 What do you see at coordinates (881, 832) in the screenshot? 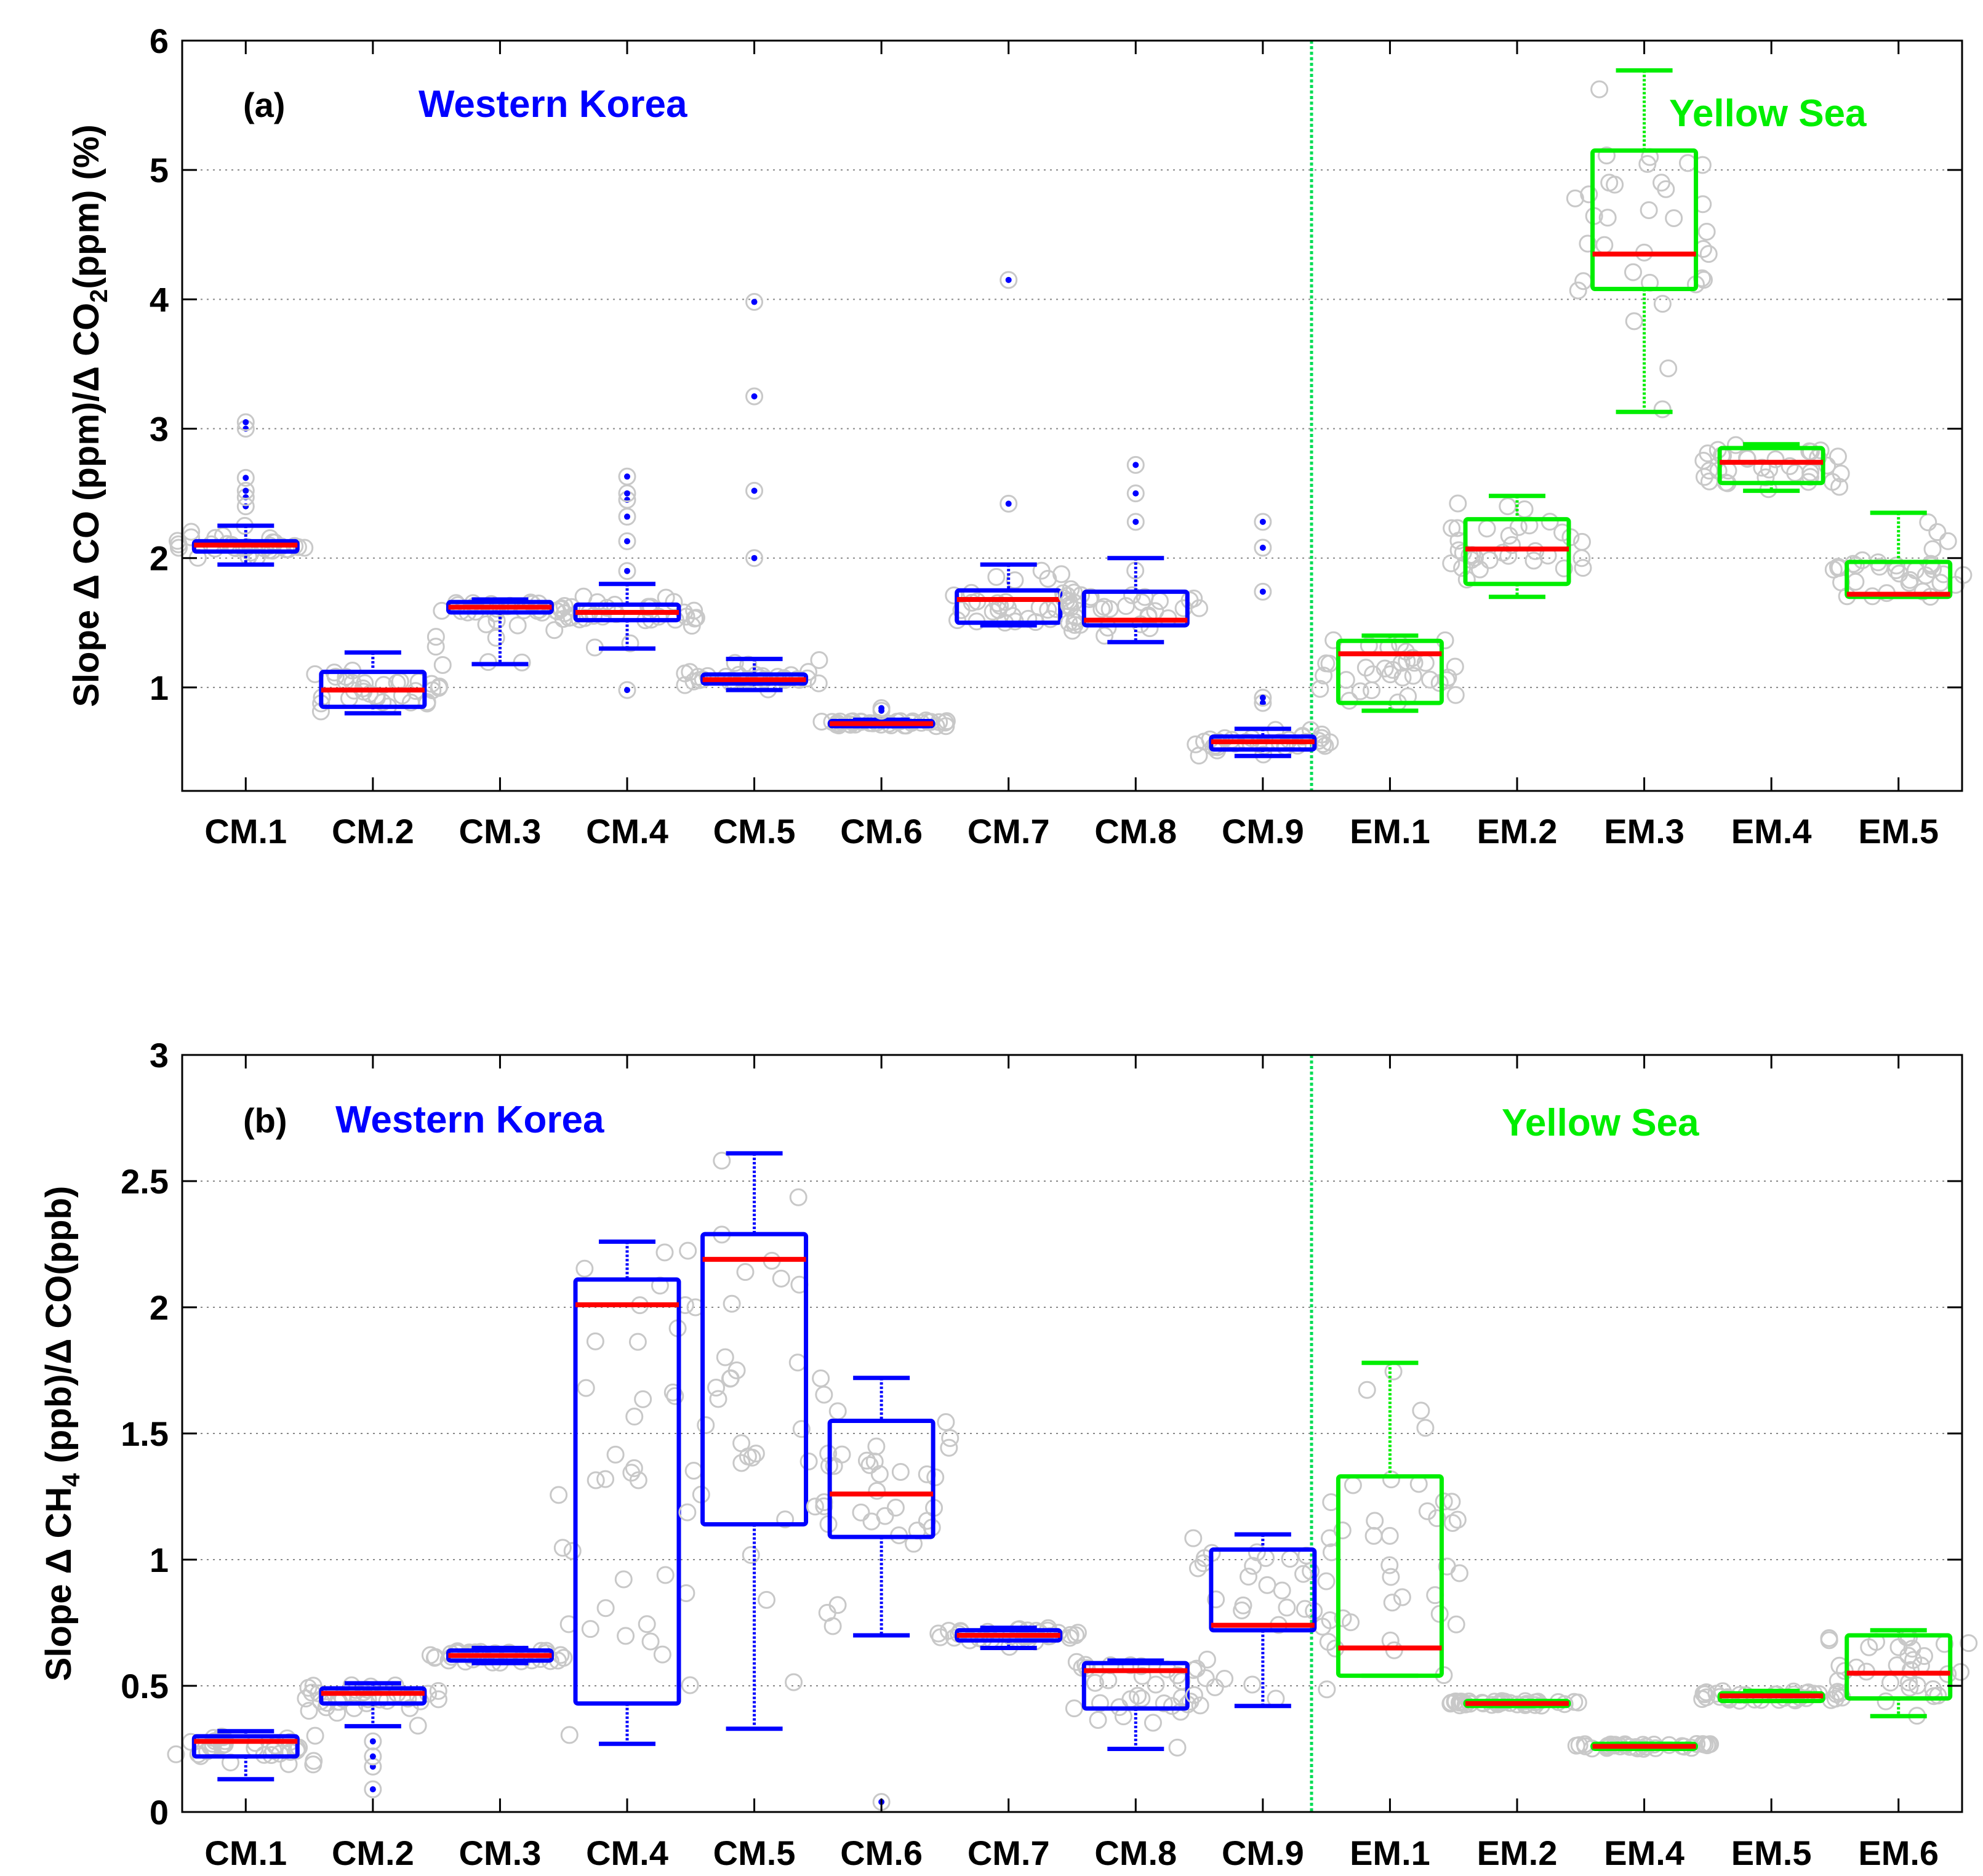
I see `x-tick-label: CM.6` at bounding box center [881, 832].